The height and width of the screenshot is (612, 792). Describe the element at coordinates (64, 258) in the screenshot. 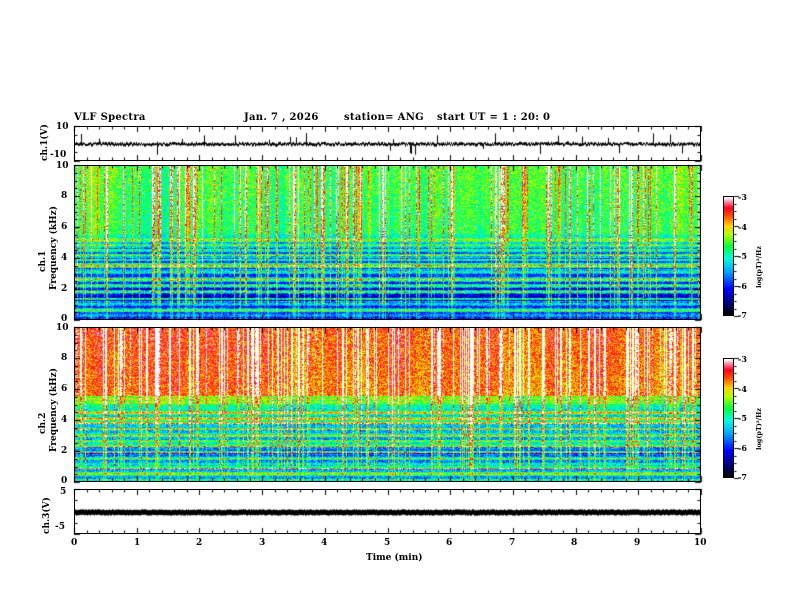

I see `ch1spec-ytick-4: 4` at that location.